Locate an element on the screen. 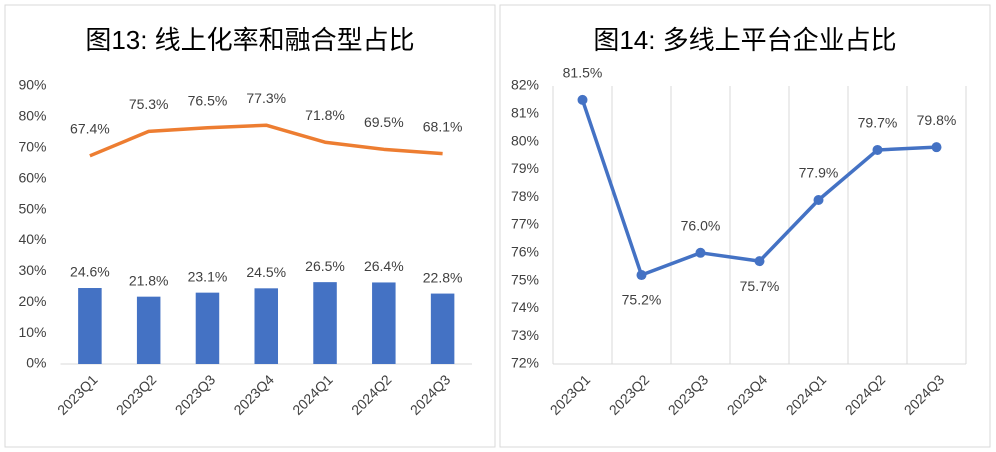  data-label: 69.5% is located at coordinates (384, 122).